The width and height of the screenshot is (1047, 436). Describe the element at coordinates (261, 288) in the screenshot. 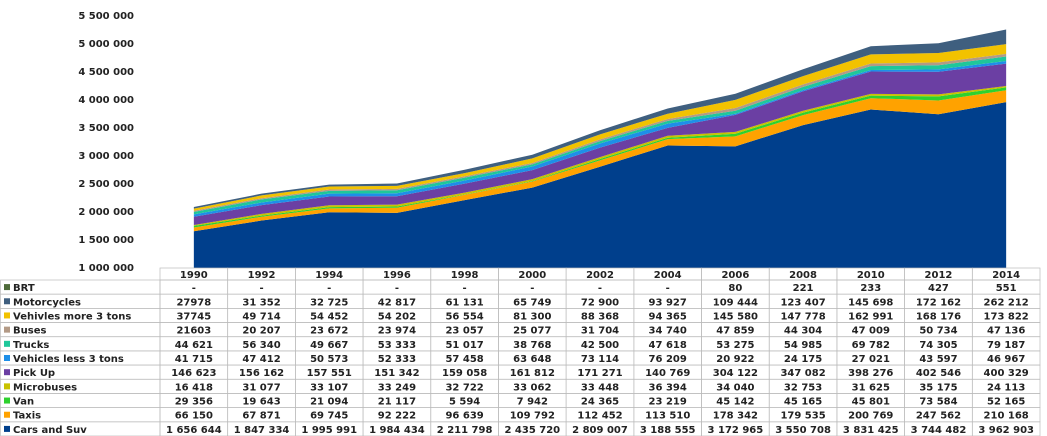

I see `value-label: -` at that location.